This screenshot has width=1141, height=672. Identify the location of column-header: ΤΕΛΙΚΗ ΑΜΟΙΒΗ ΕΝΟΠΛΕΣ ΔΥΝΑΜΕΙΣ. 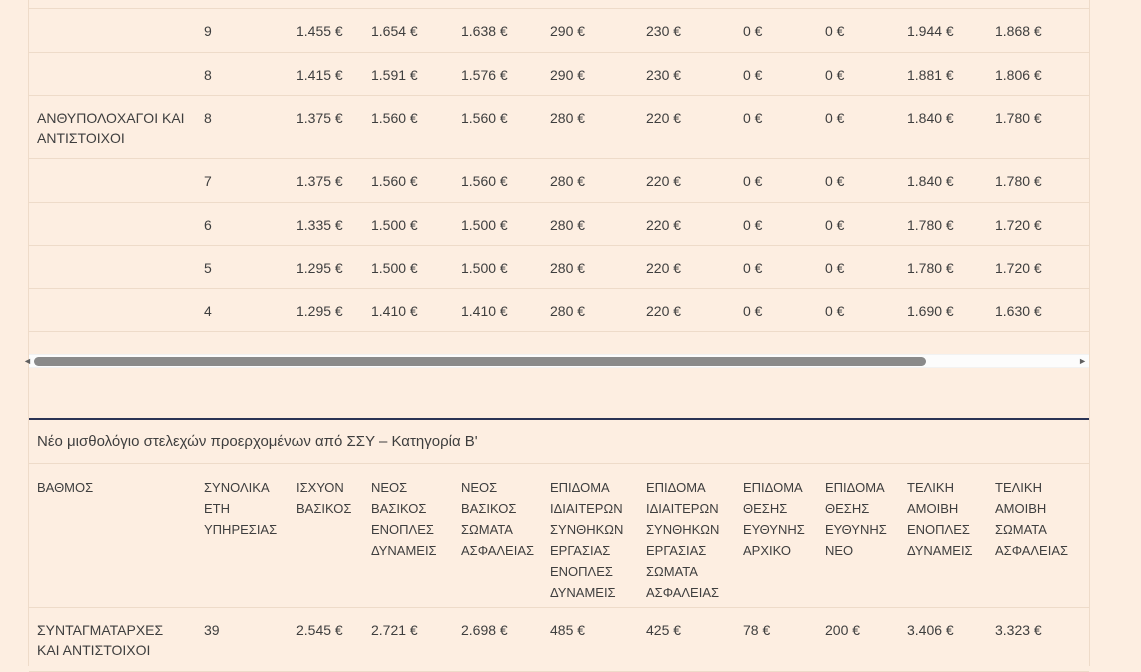
(943, 536).